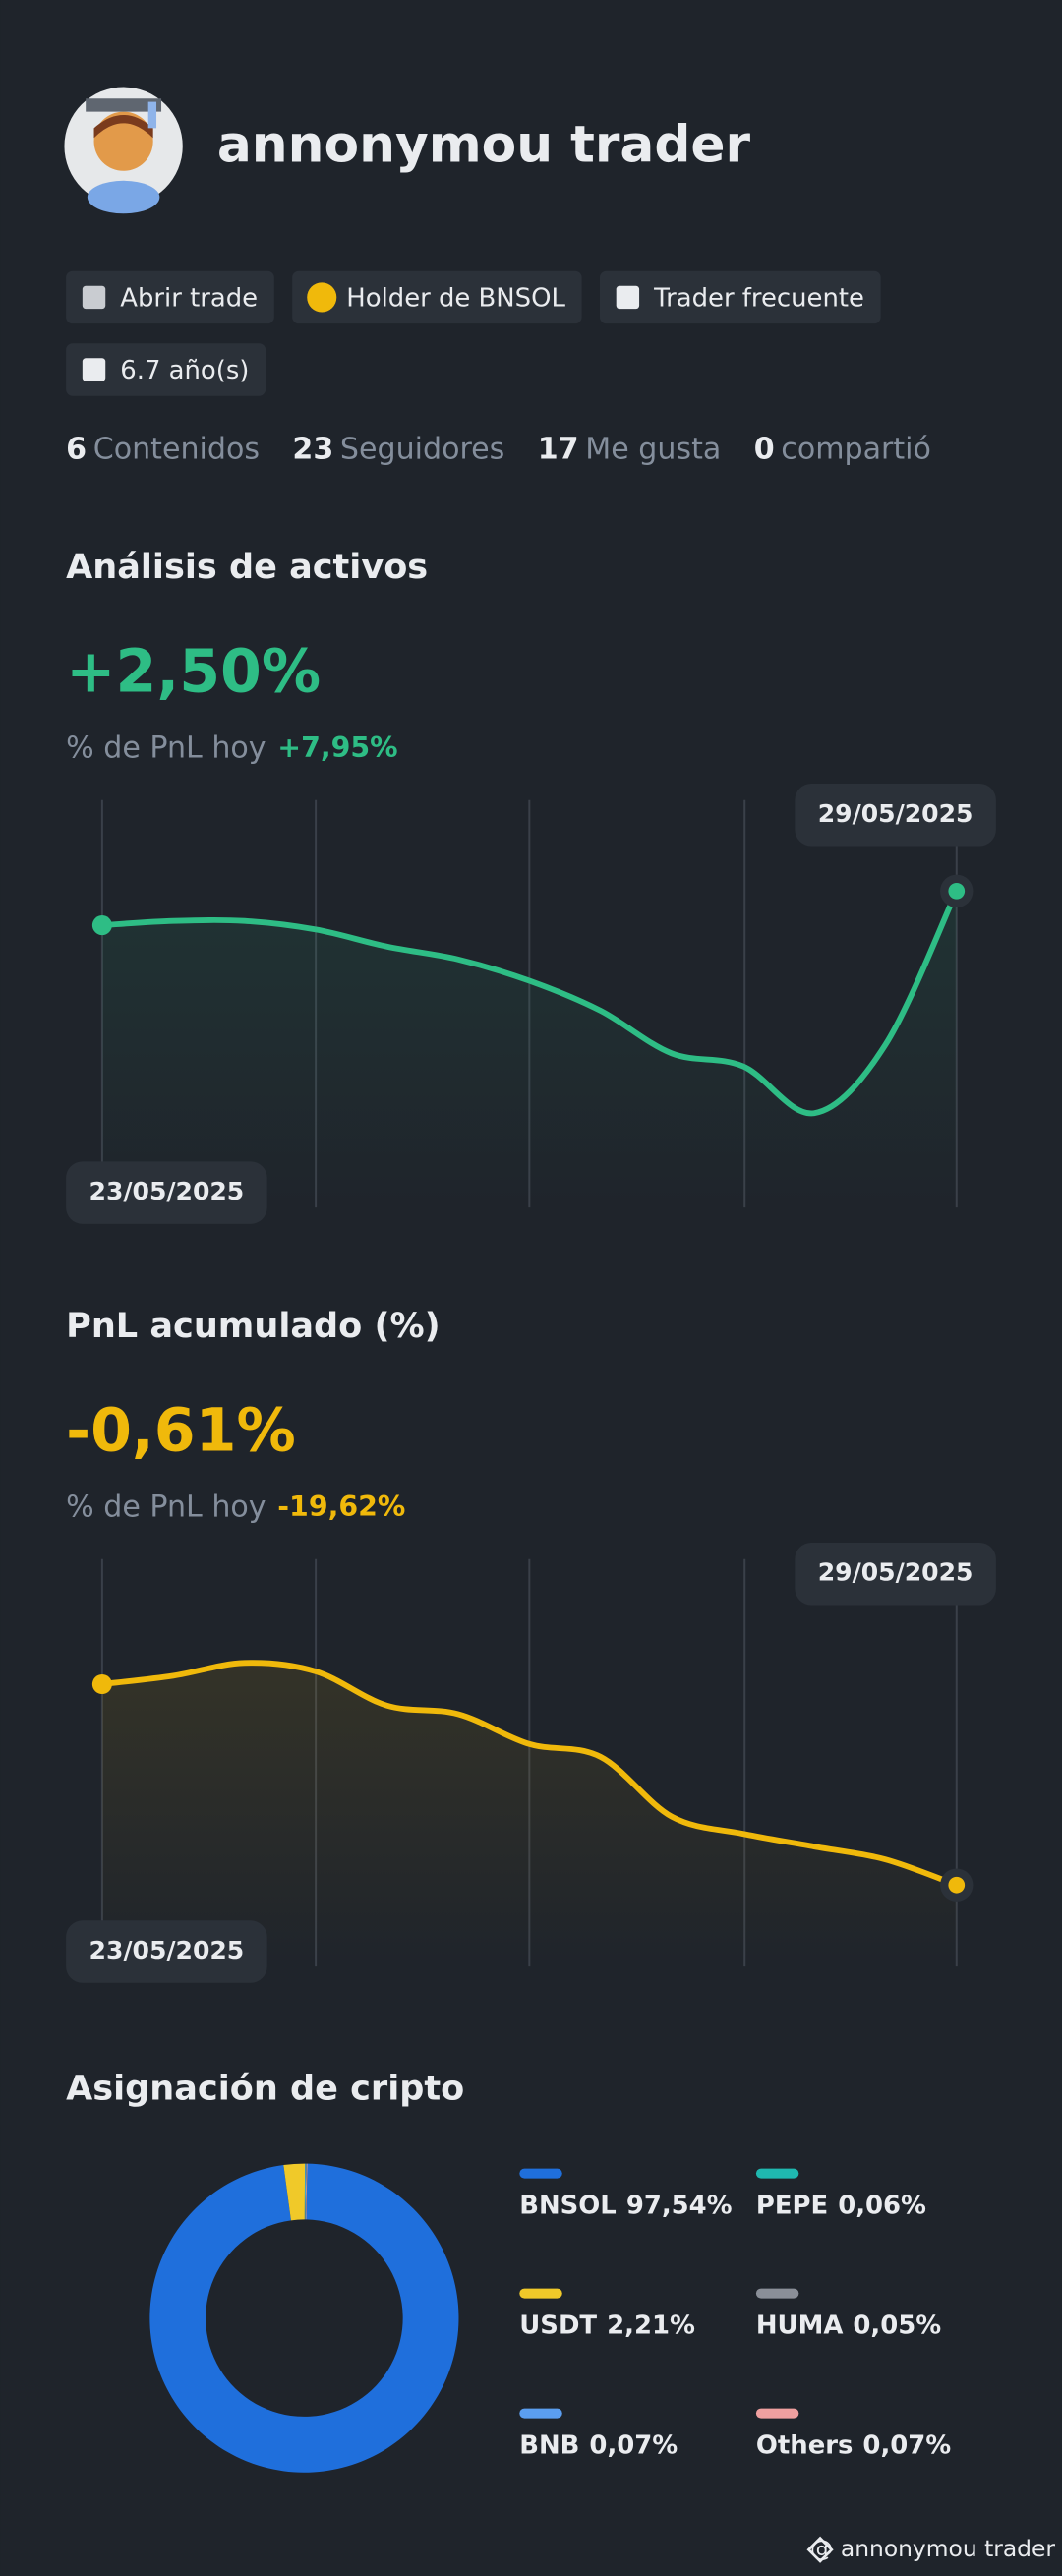 The height and width of the screenshot is (2576, 1062). I want to click on badge: 6.7 año(s), so click(166, 369).